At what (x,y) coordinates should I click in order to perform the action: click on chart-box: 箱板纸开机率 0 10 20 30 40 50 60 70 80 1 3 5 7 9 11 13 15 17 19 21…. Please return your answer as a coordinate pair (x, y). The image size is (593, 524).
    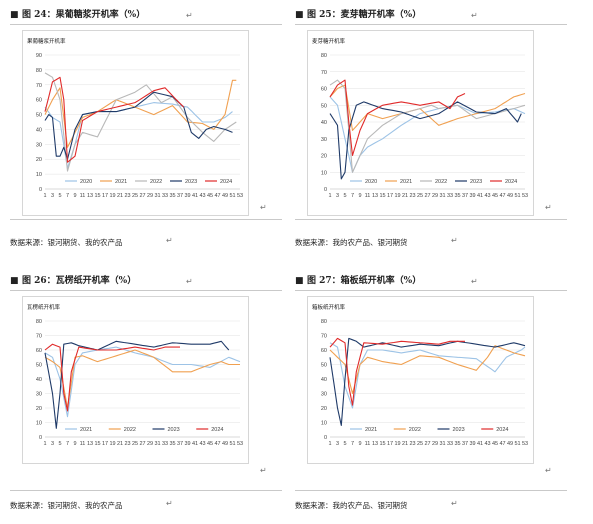
    Looking at the image, I should click on (420, 380).